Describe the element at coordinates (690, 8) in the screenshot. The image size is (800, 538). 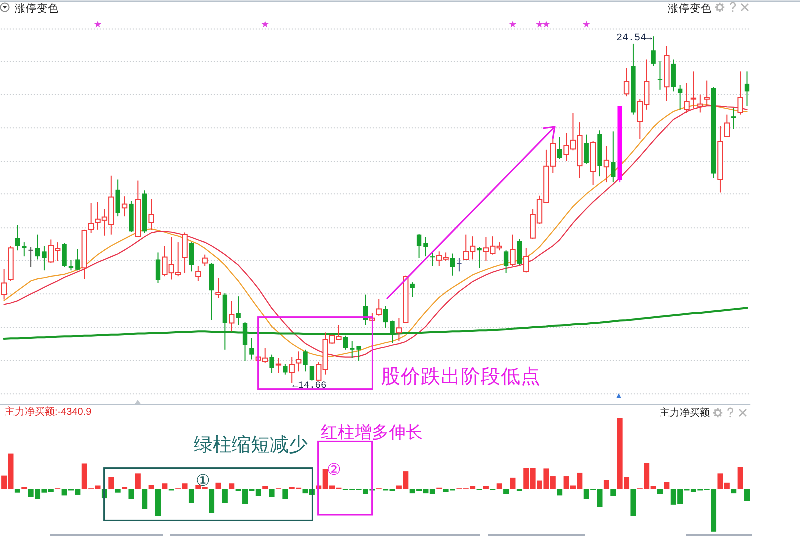
I see `chart-subtitle: 涨停变色` at that location.